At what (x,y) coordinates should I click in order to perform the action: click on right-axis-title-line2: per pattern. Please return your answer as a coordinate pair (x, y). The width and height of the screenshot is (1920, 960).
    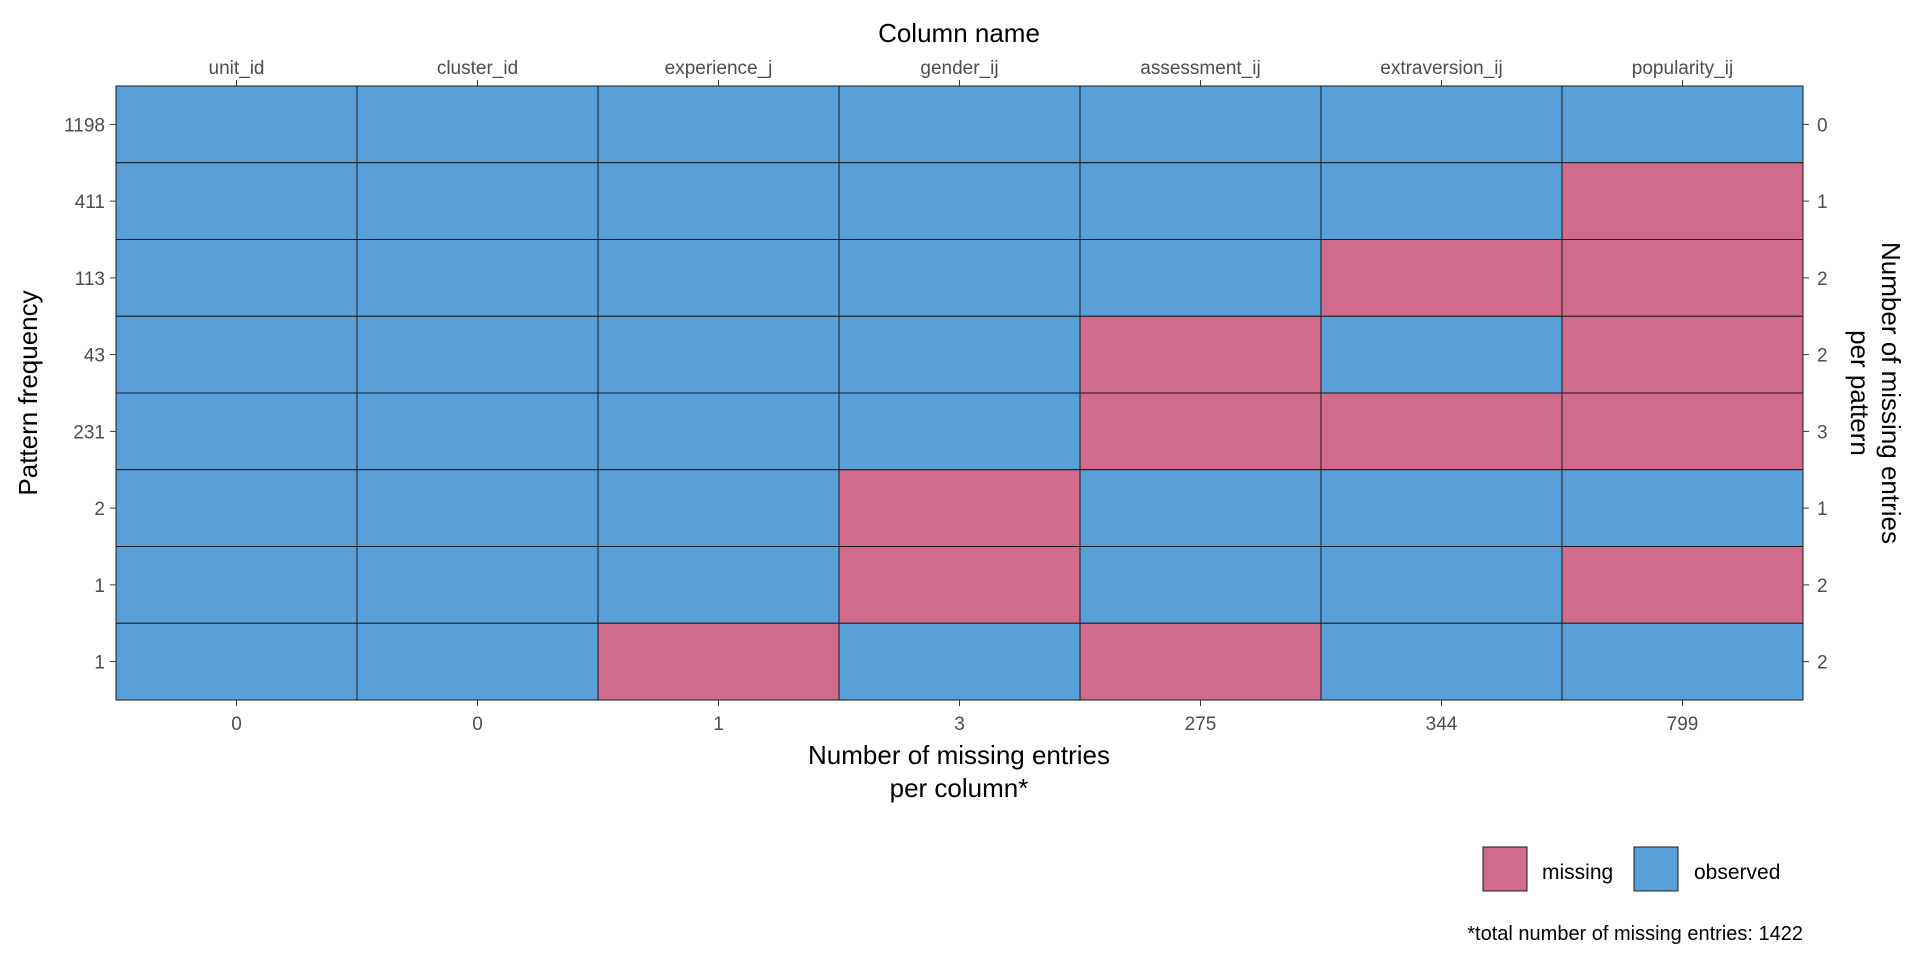
    Looking at the image, I should click on (1860, 393).